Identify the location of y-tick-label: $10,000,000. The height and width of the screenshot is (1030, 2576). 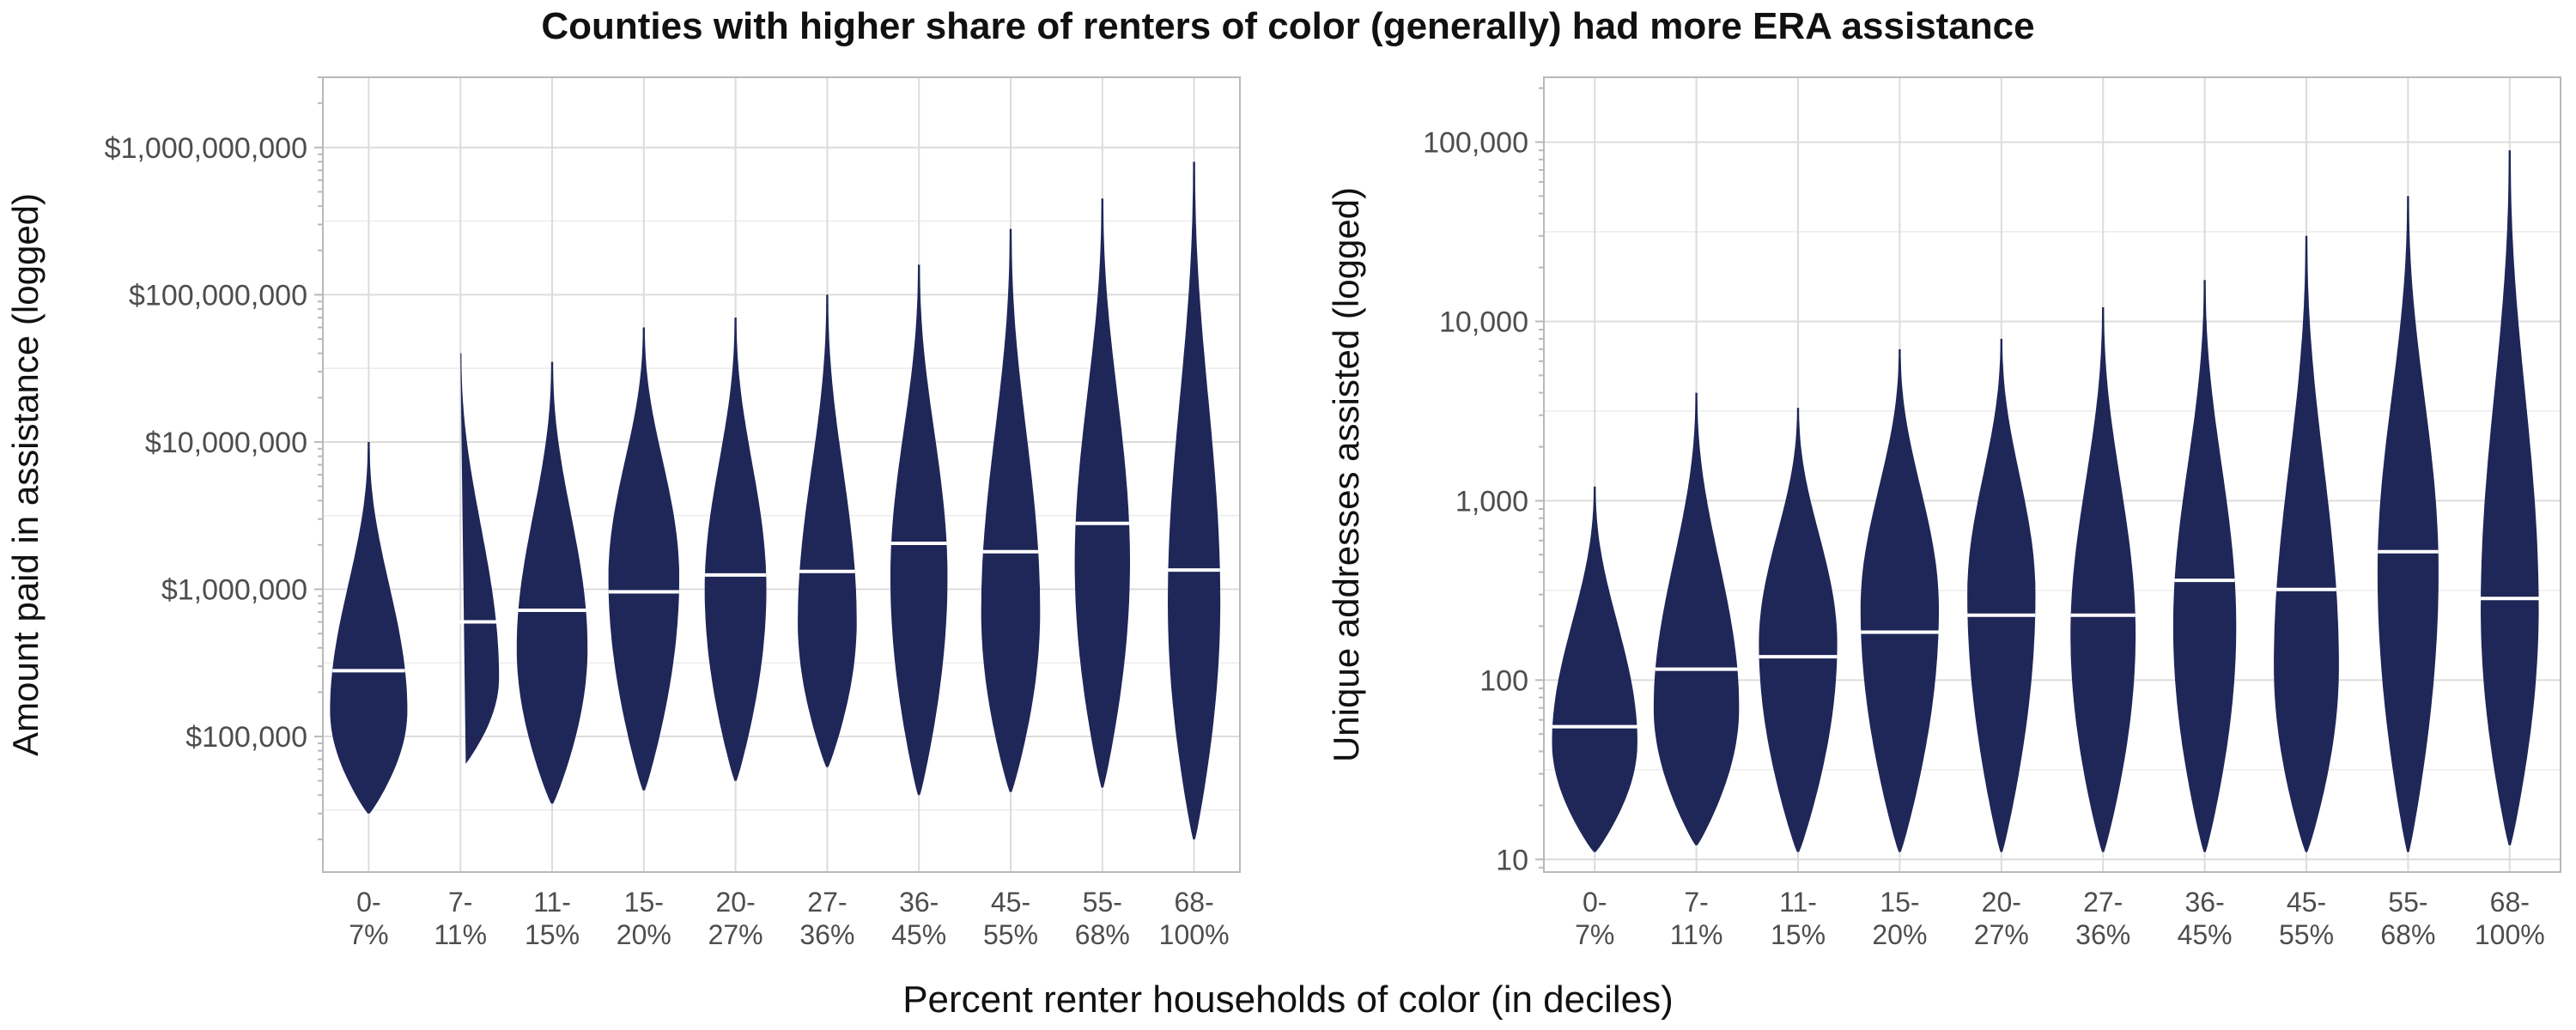
(226, 443).